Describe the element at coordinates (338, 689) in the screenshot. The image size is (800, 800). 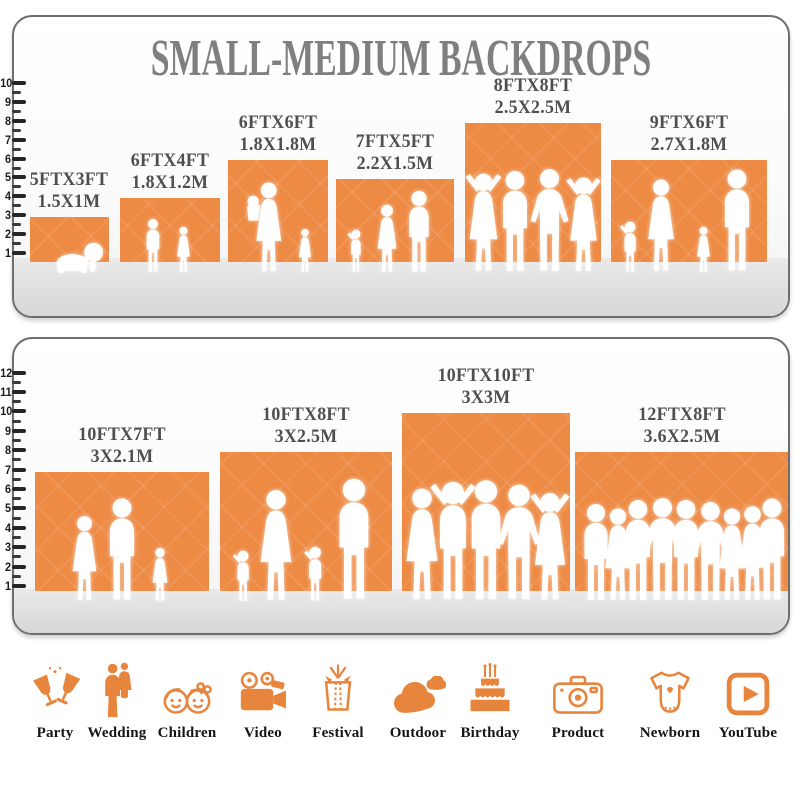
I see `festival-icon` at that location.